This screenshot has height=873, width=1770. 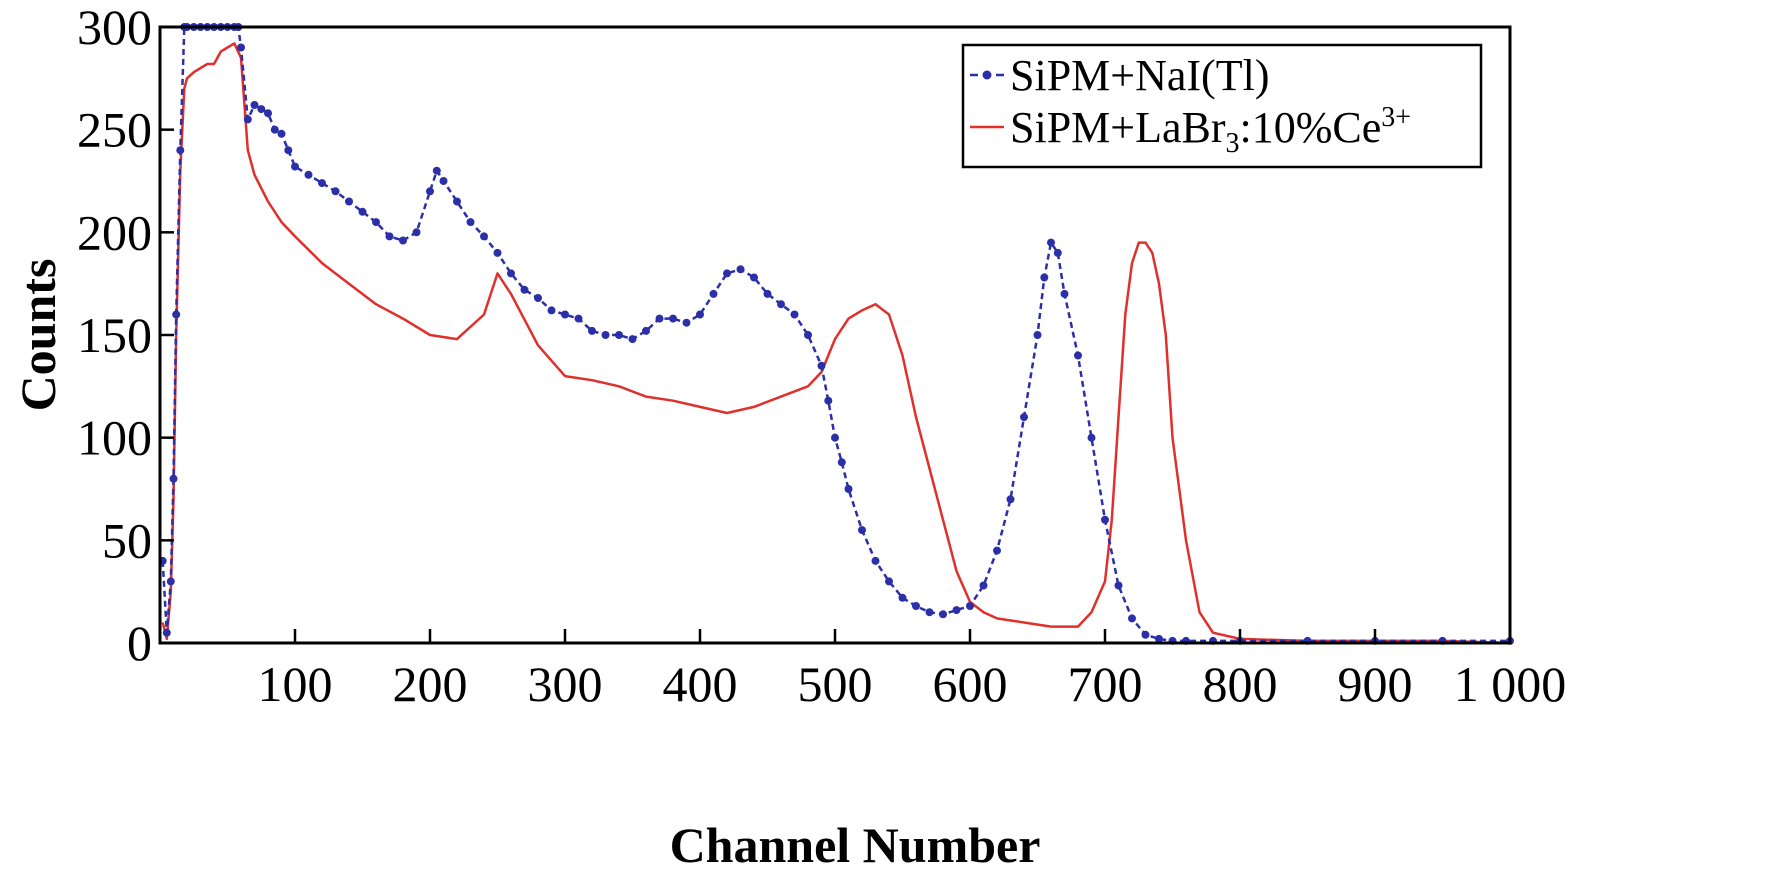 I want to click on legend-label-labr-sub: 3, so click(x=1233, y=143).